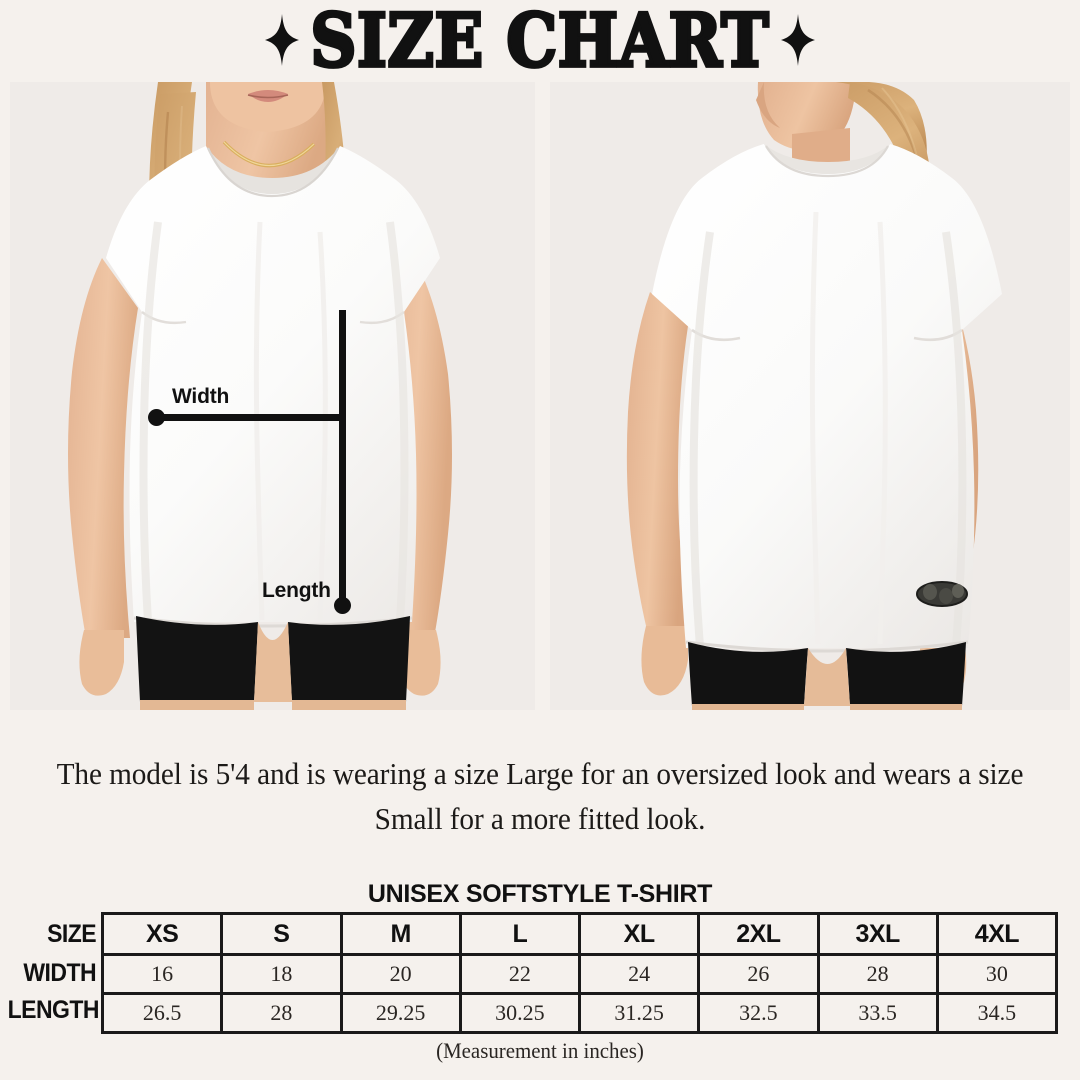 This screenshot has width=1080, height=1080. I want to click on table-row-length: 26.5 28 29.25 30.25 31.25 32.5 33.5 34.5, so click(579, 1013).